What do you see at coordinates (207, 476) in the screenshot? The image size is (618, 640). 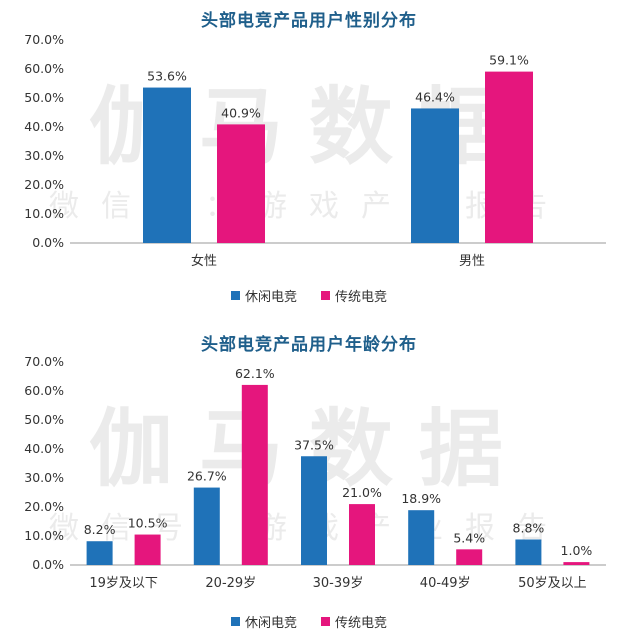 I see `data-label: 26.7%` at bounding box center [207, 476].